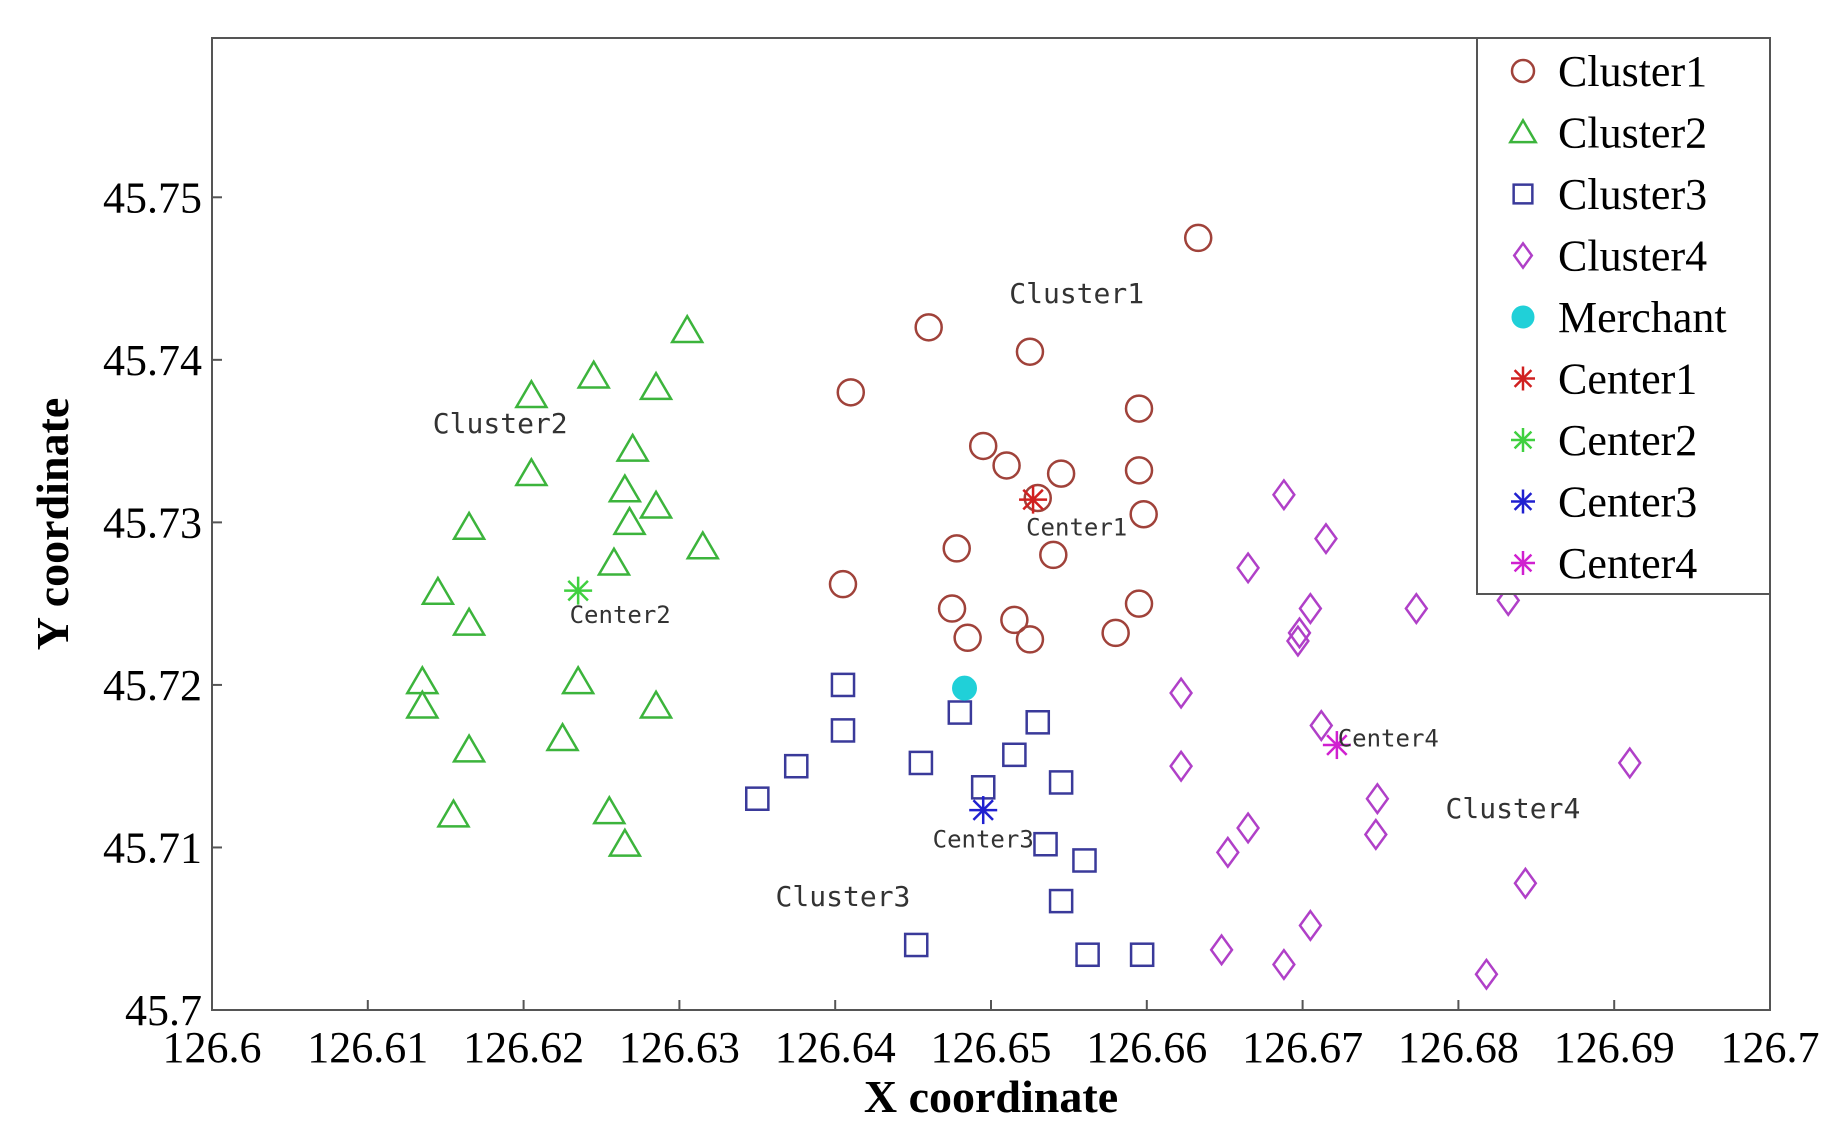 The height and width of the screenshot is (1145, 1846). What do you see at coordinates (991, 1096) in the screenshot?
I see `x-axis-label: X coordinate` at bounding box center [991, 1096].